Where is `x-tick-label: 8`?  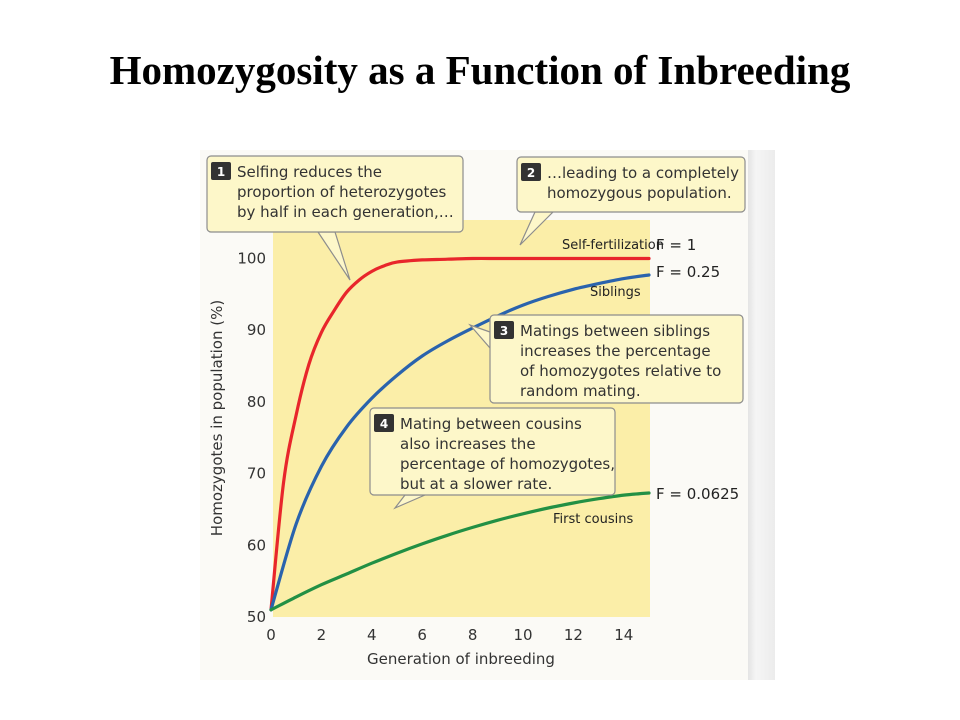 x-tick-label: 8 is located at coordinates (473, 635).